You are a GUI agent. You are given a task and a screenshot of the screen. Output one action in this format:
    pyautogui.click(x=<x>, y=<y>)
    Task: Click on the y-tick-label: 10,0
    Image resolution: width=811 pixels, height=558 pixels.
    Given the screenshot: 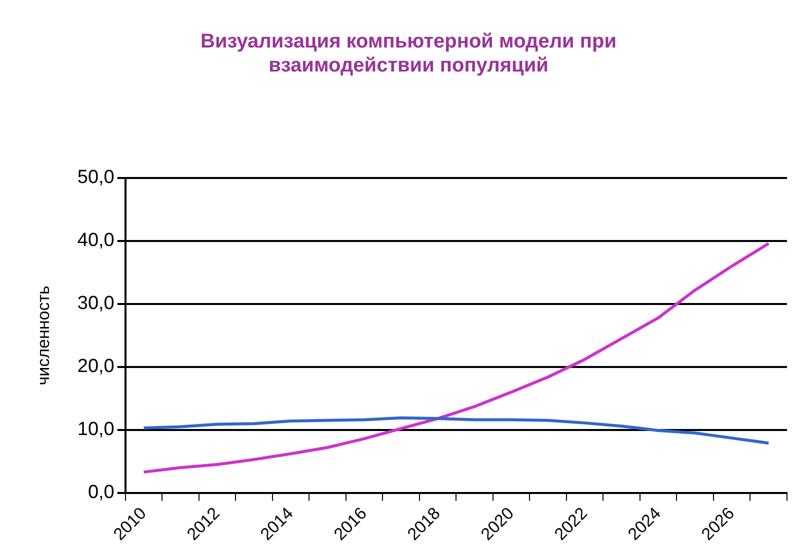 What is the action you would take?
    pyautogui.click(x=95, y=429)
    